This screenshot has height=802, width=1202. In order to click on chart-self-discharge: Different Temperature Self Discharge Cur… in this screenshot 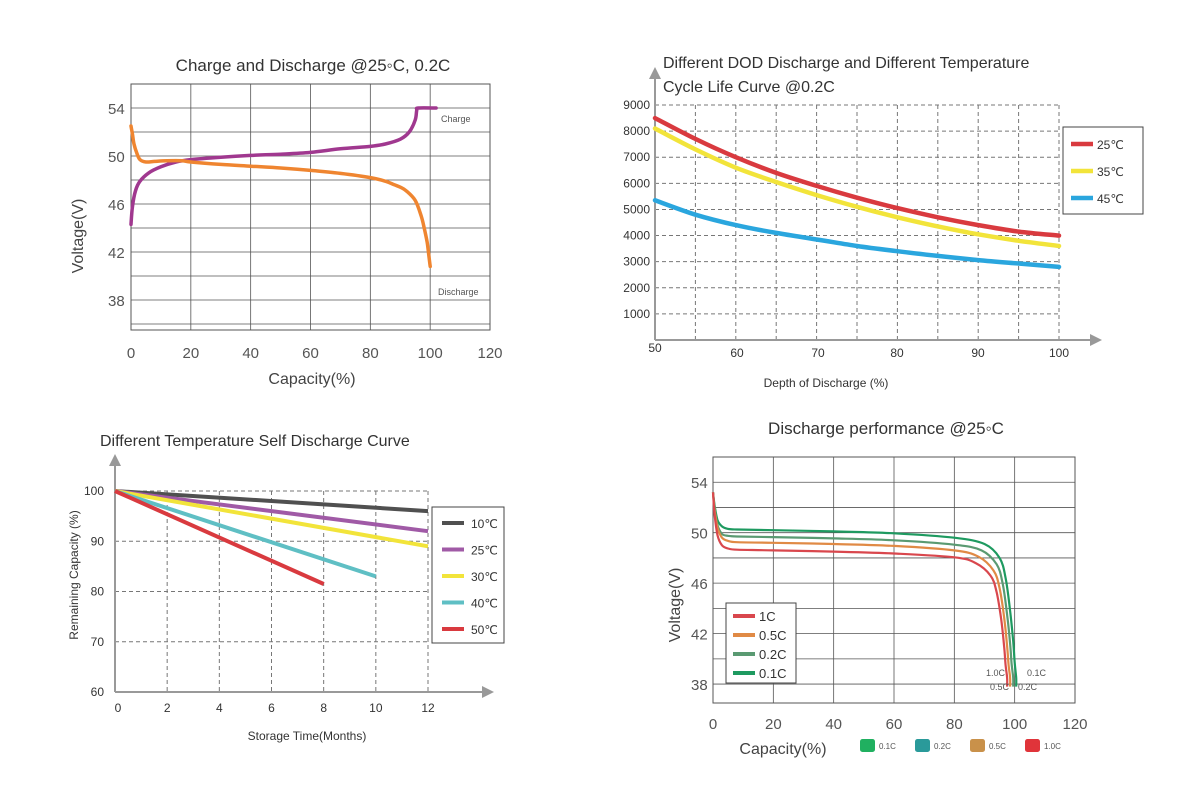, I will do `click(286, 588)`.